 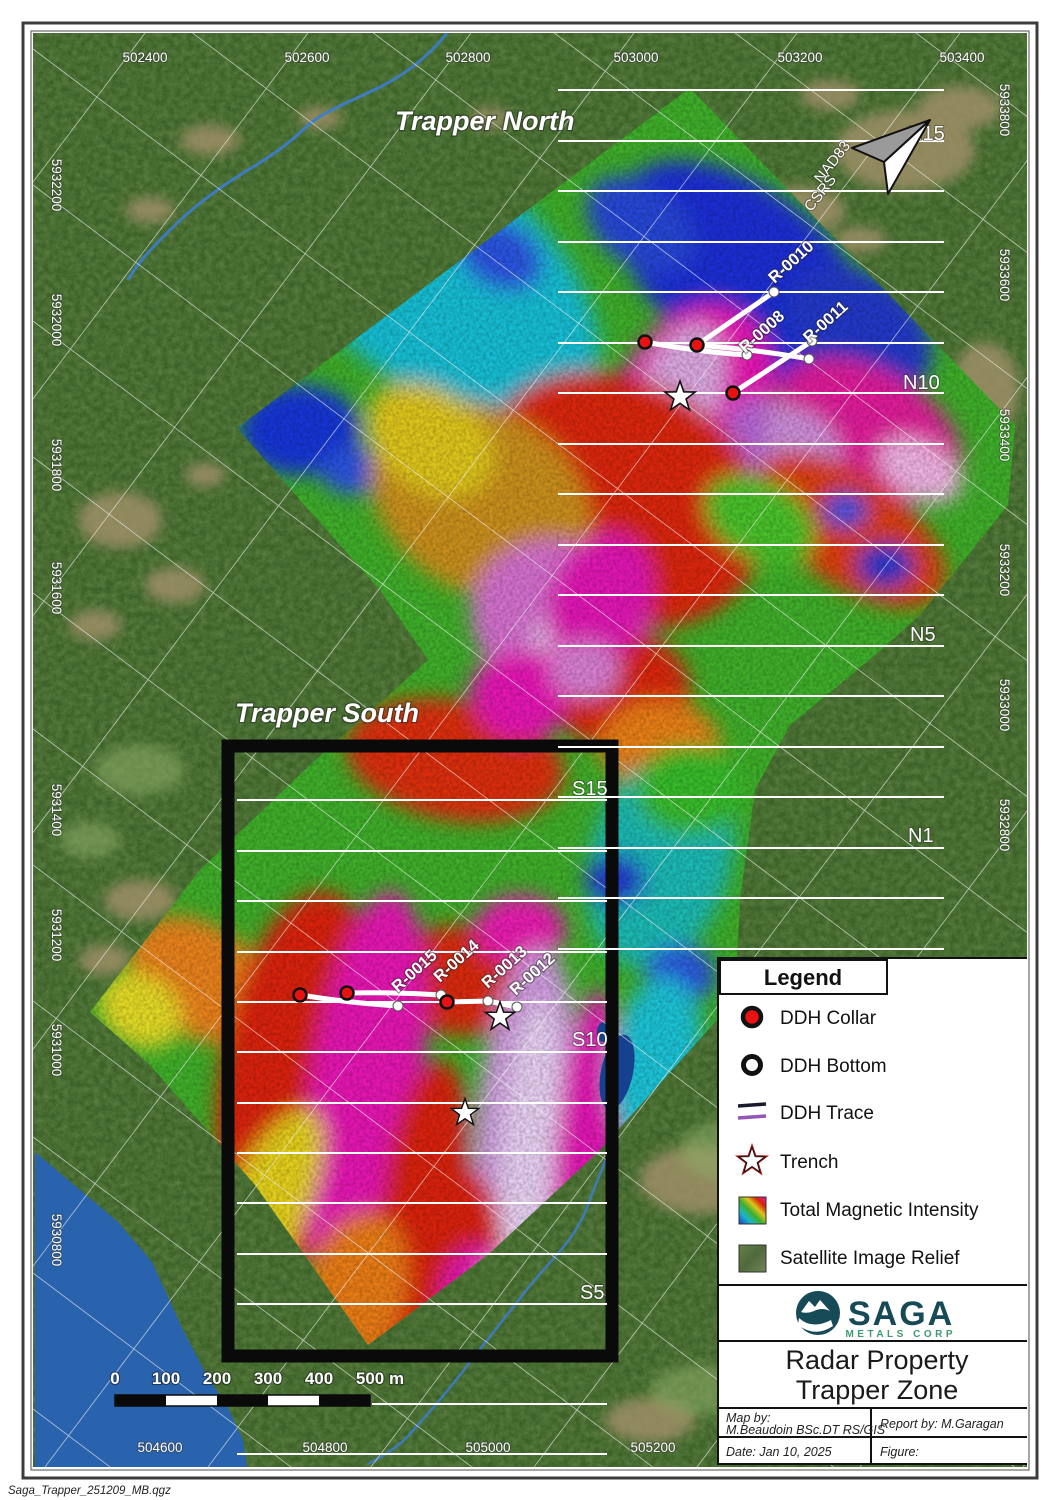 I want to click on scale-tick-400: 400, so click(x=319, y=1378).